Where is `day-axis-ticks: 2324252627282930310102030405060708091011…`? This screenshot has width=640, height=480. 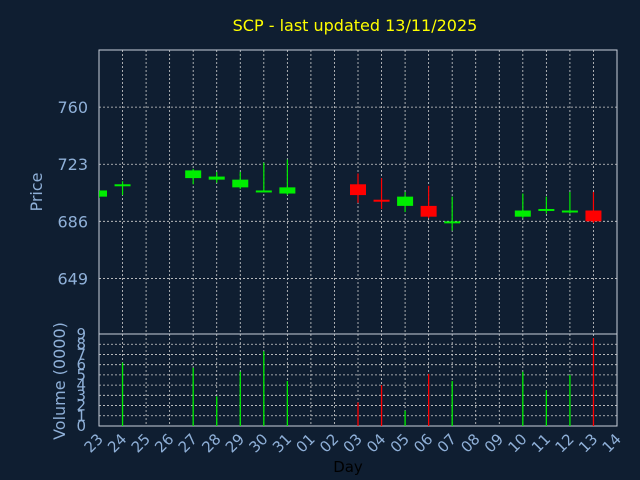
day-axis-ticks: 2324252627282930310102030405060708091011… is located at coordinates (353, 443).